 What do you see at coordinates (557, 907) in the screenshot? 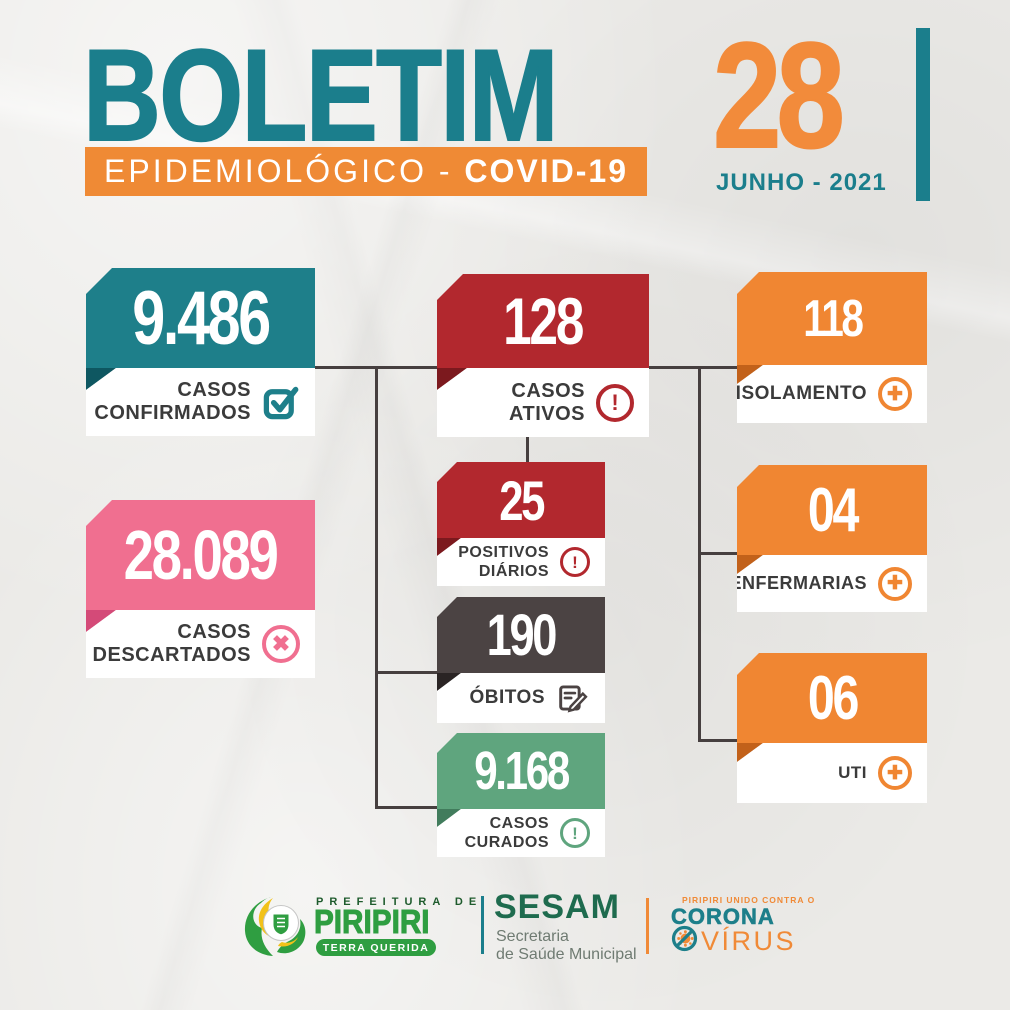
I see `sesam-logo: SESAM` at bounding box center [557, 907].